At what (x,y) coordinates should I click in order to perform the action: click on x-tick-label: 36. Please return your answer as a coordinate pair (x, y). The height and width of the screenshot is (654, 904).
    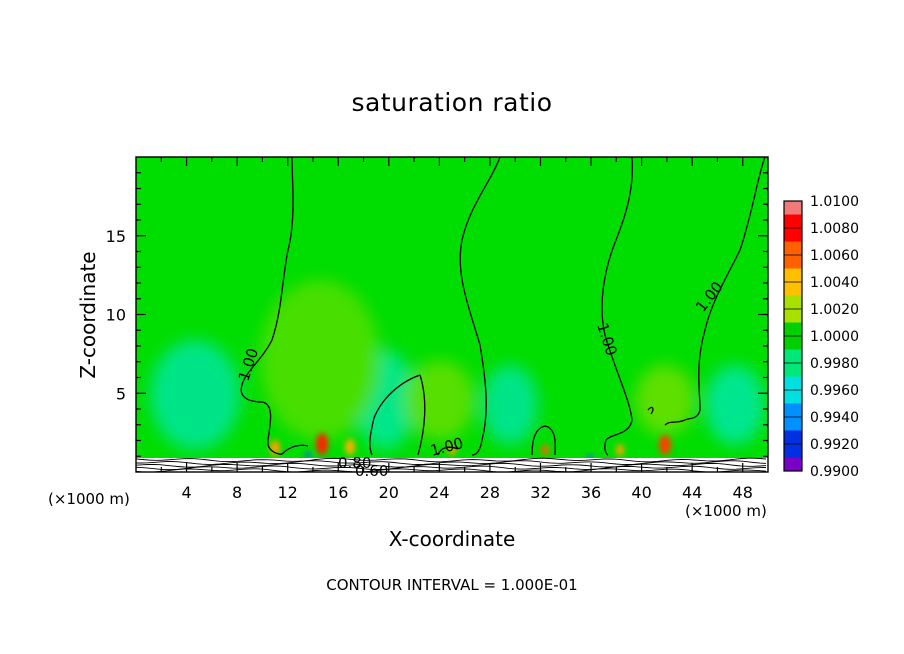
    Looking at the image, I should click on (591, 492).